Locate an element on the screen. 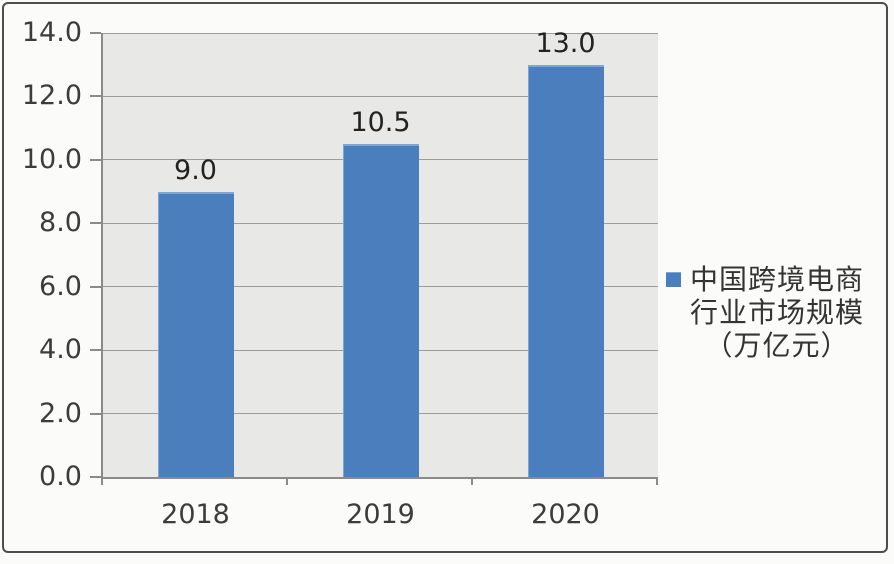  y-tick-label: 0.0 is located at coordinates (60, 476).